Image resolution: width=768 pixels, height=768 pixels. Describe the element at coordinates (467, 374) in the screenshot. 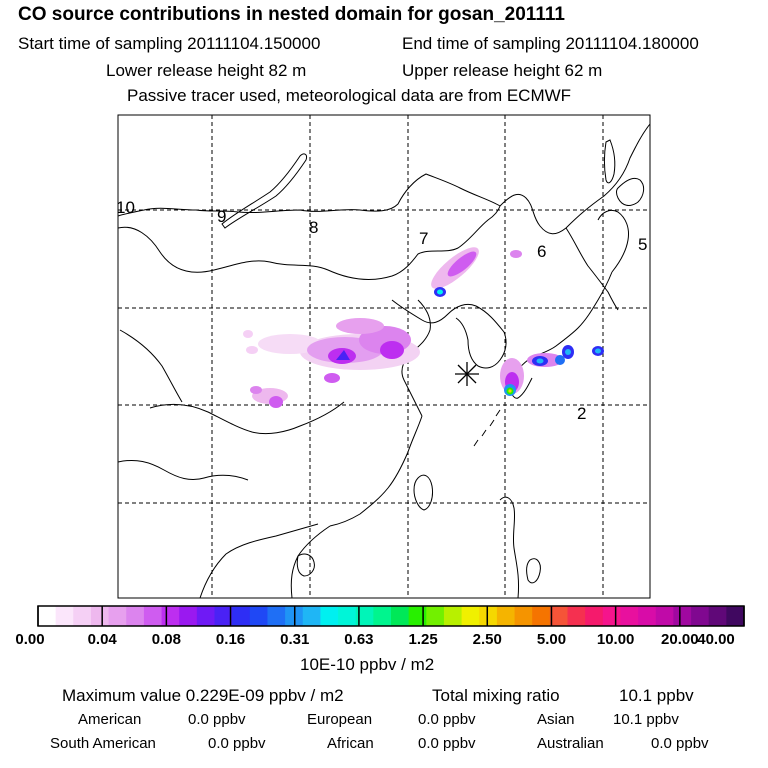

I see `receptor-asterisk-icon` at that location.